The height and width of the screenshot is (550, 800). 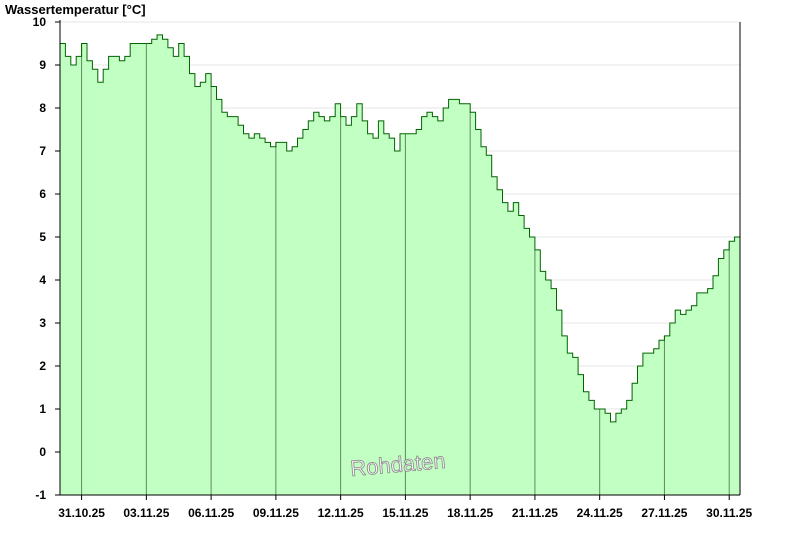 I want to click on x-tick-label: 18.11.25, so click(x=470, y=513).